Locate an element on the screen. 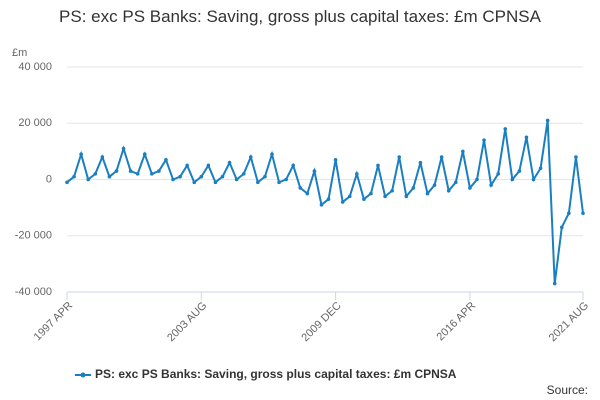  y-tick-label: -20 000 is located at coordinates (33, 236).